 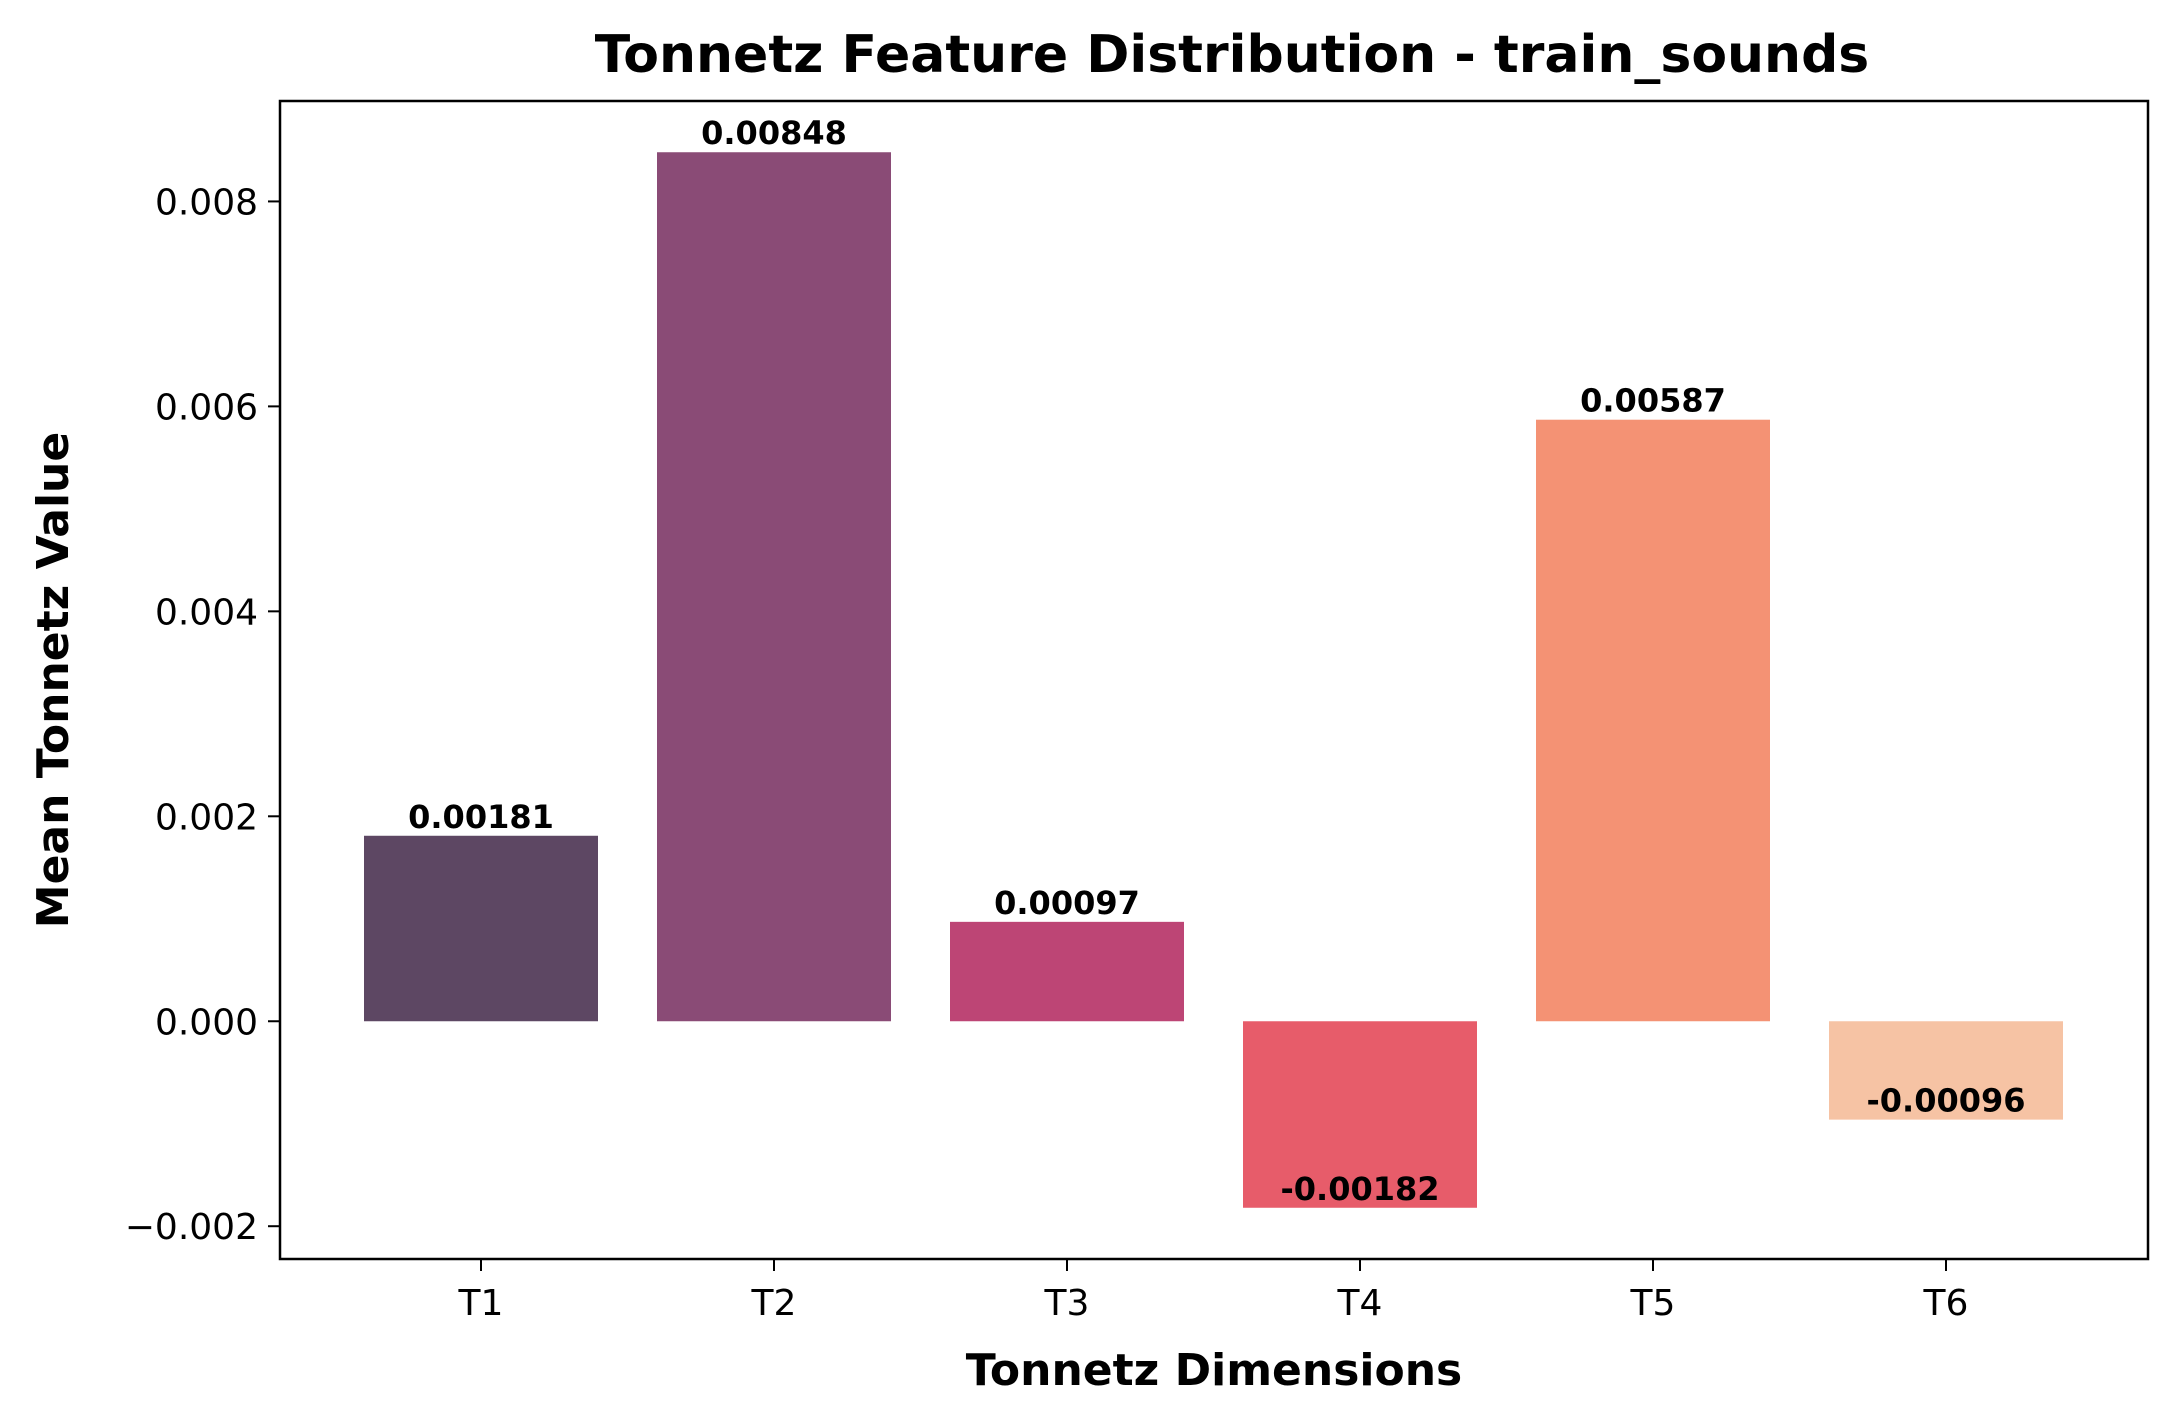 I want to click on bar-t6, so click(x=1946, y=1070).